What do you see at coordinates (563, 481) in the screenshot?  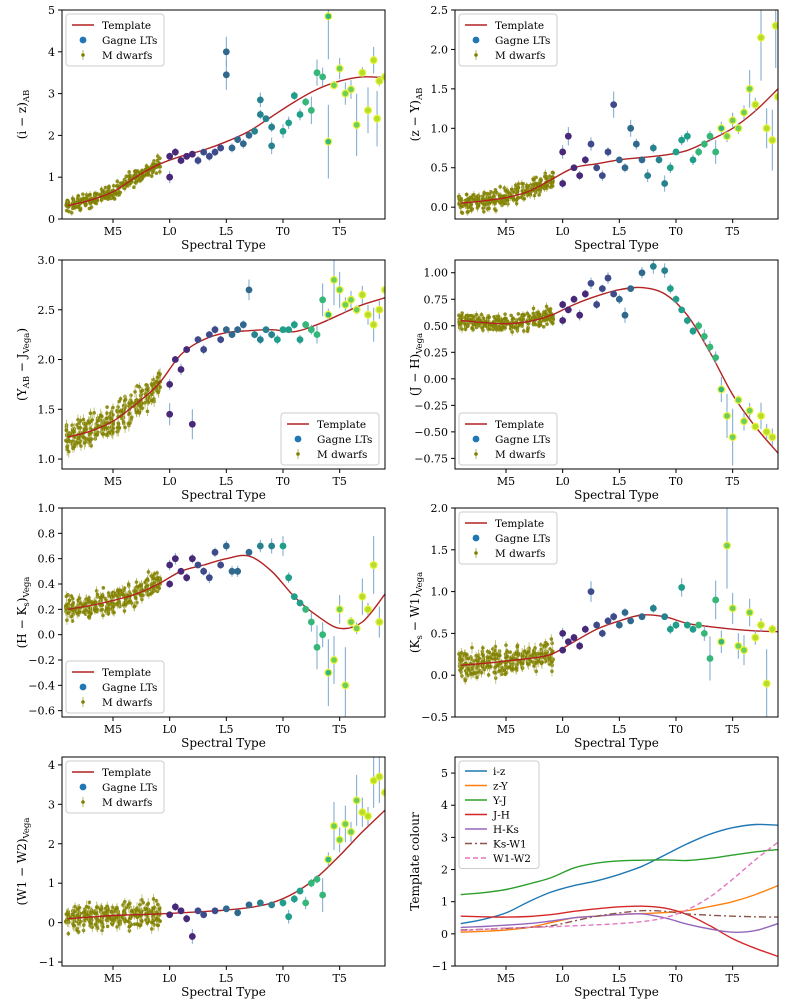 I see `x-tick-label: L0` at bounding box center [563, 481].